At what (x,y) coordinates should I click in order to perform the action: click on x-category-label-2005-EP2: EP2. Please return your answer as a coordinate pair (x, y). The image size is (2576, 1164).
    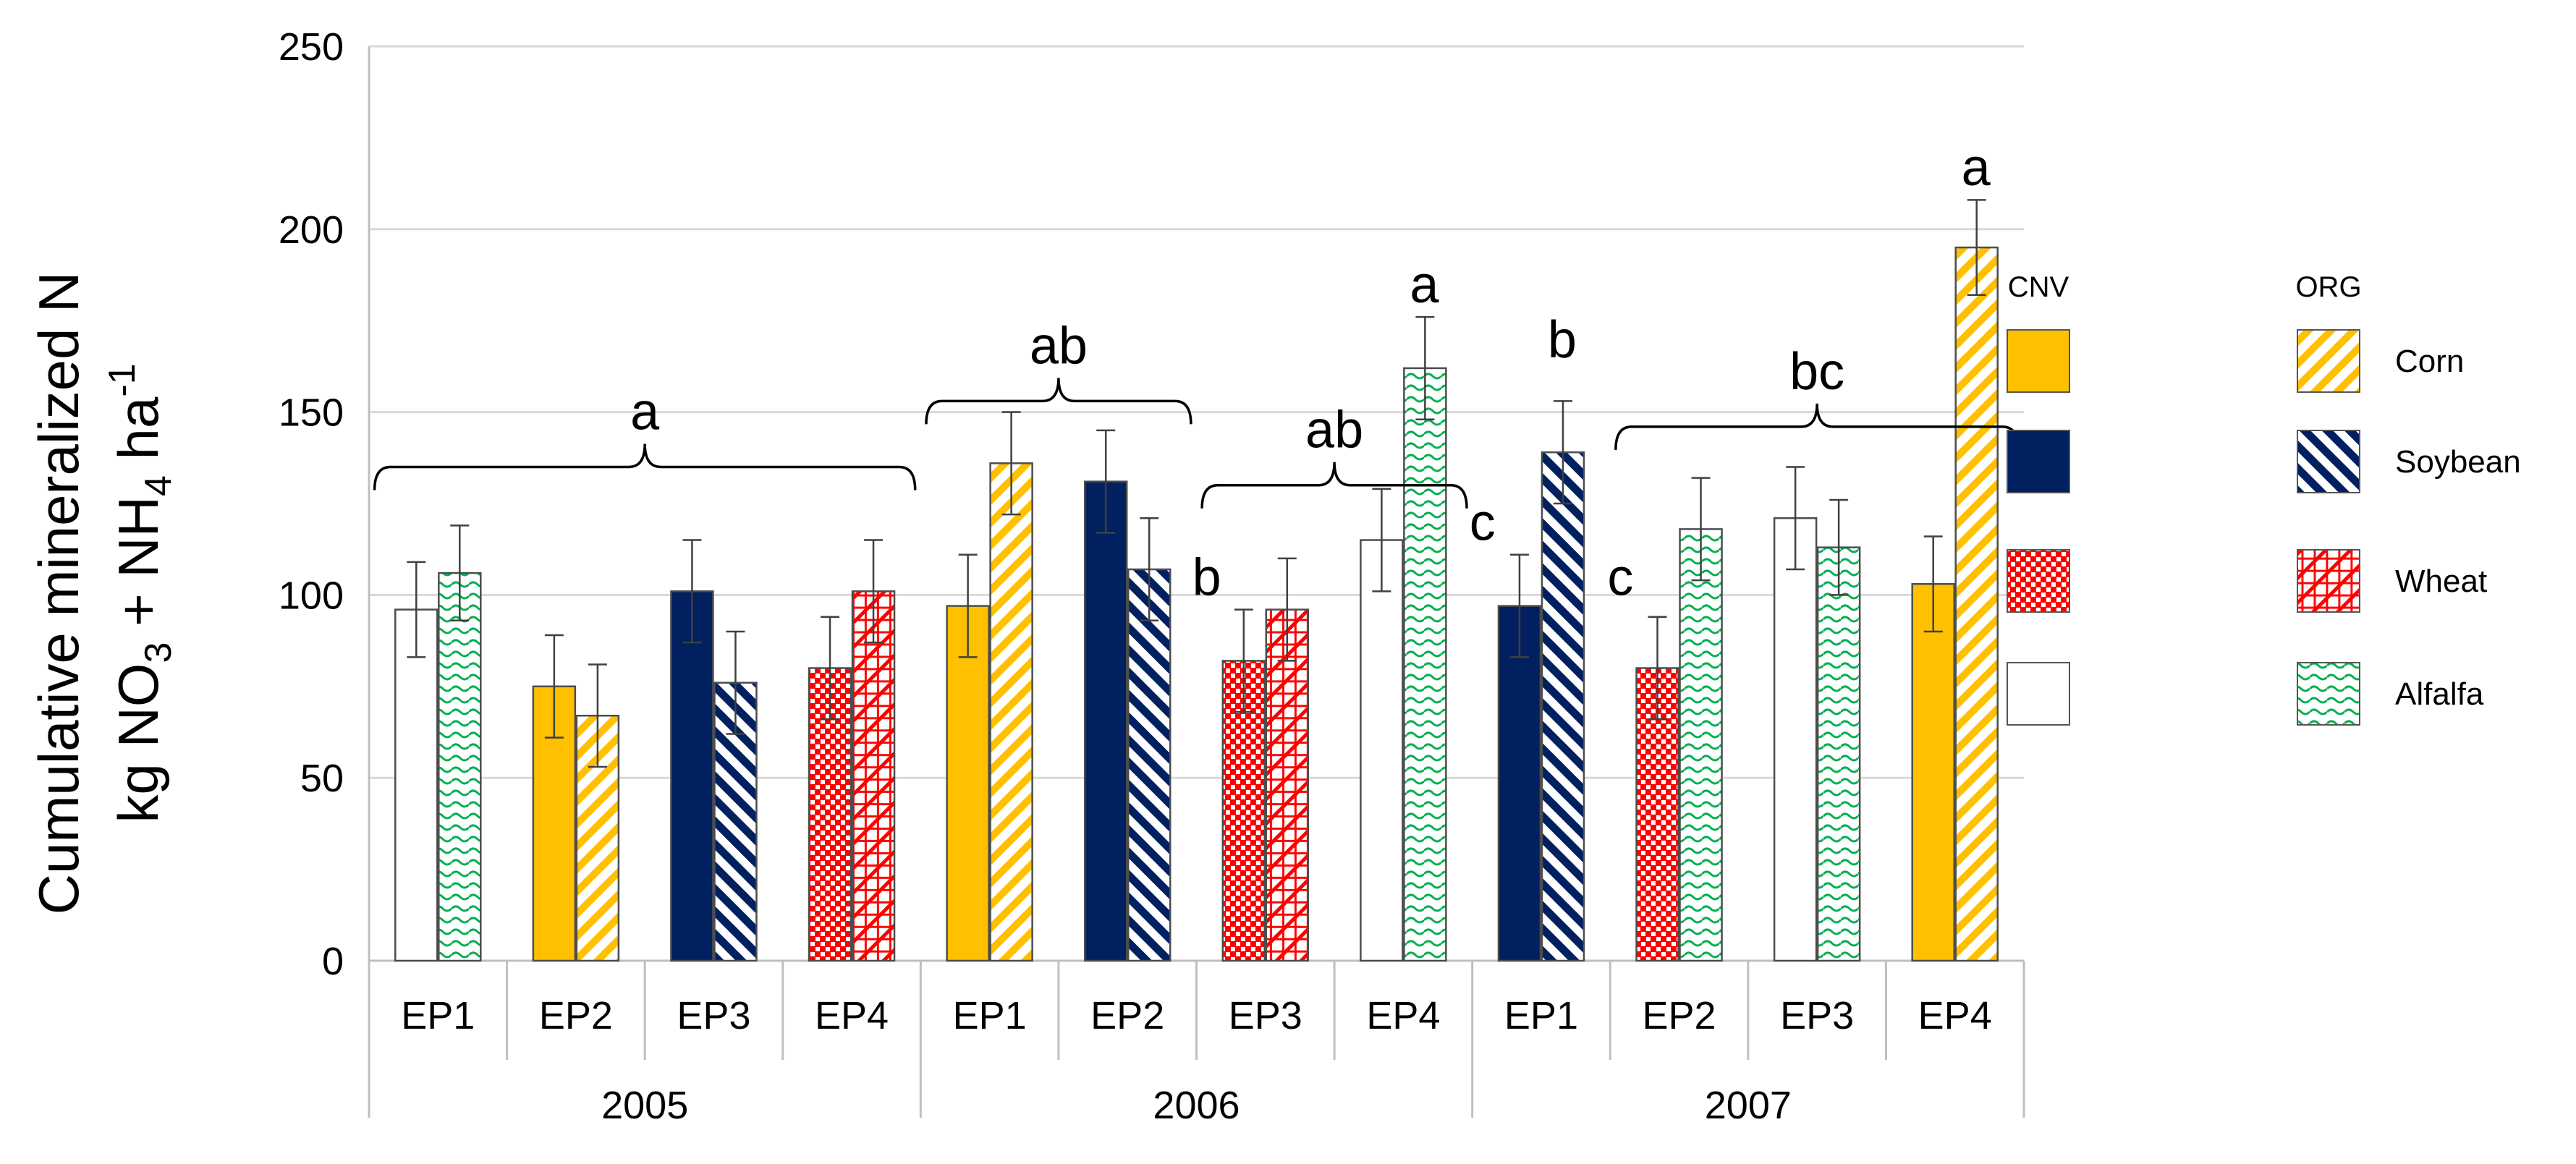
    Looking at the image, I should click on (576, 1015).